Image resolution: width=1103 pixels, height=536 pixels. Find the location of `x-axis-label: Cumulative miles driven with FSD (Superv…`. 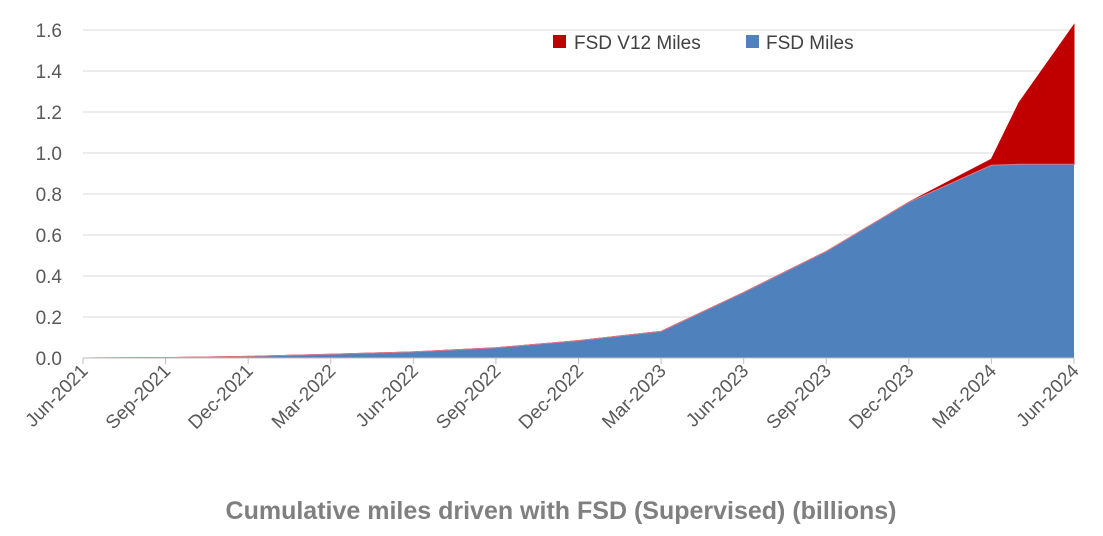

x-axis-label: Cumulative miles driven with FSD (Superv… is located at coordinates (561, 511).